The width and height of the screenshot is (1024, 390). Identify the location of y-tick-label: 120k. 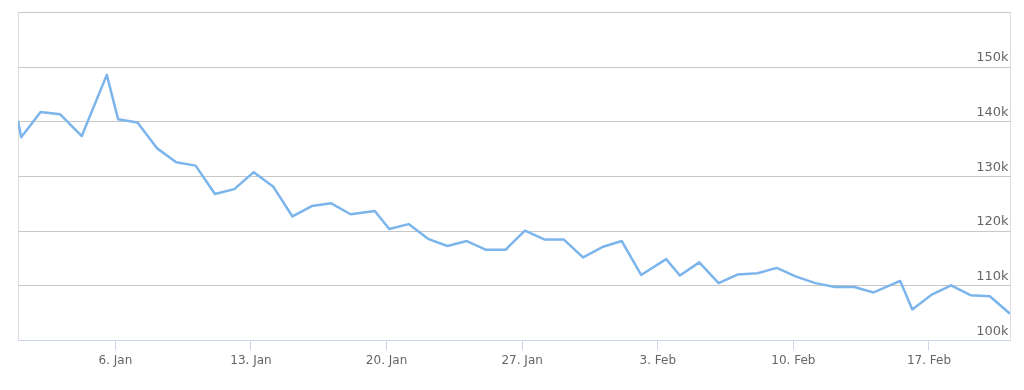
(992, 221).